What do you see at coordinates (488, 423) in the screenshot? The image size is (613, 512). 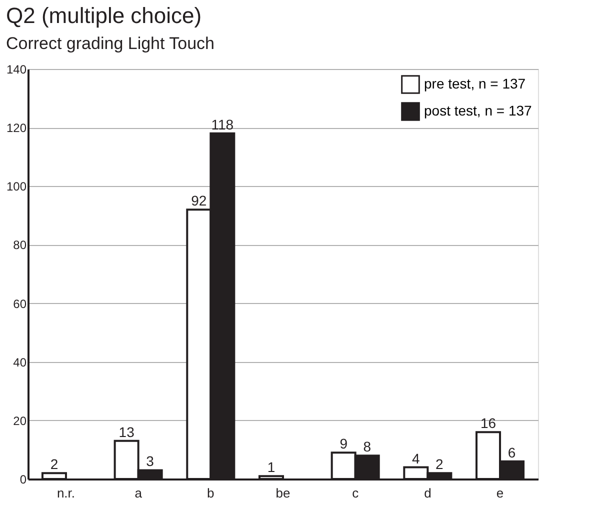 I see `data-label: 16` at bounding box center [488, 423].